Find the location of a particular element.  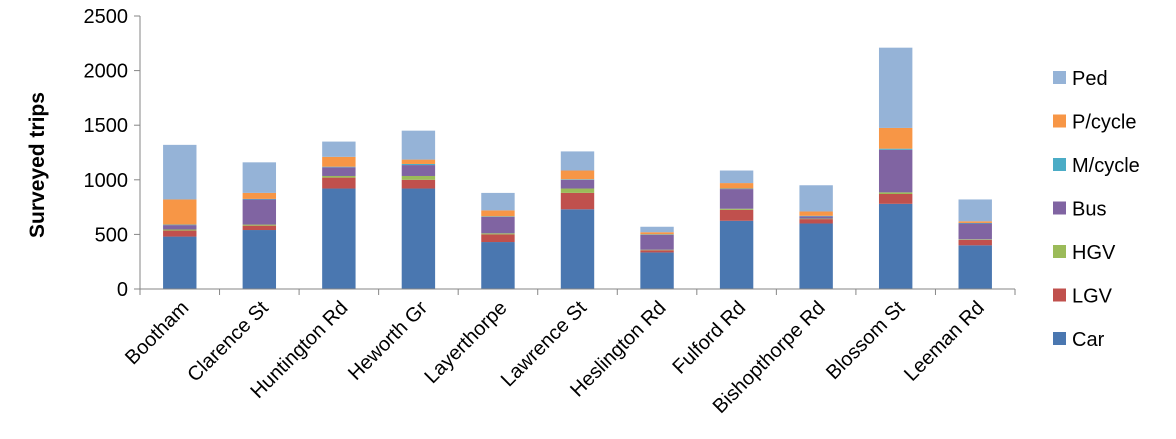

legend-swatch-lgv is located at coordinates (1059, 295).